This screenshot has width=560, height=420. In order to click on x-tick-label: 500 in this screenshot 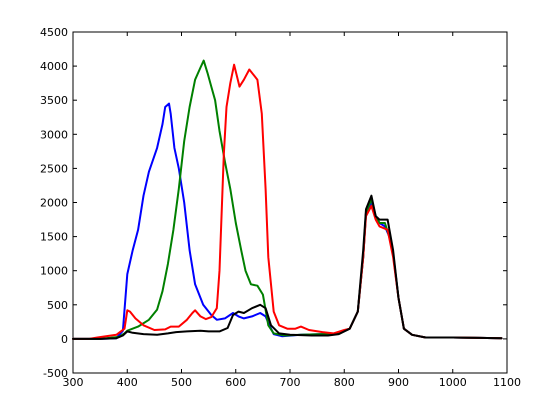, I will do `click(181, 382)`.